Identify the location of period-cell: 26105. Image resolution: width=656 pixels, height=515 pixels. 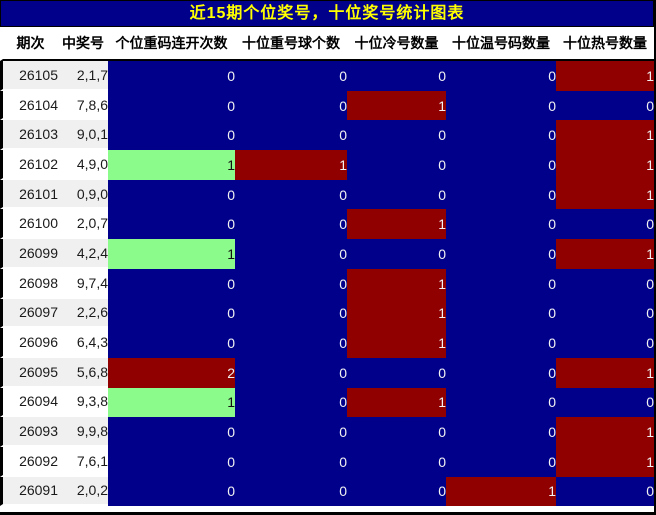
(29, 76).